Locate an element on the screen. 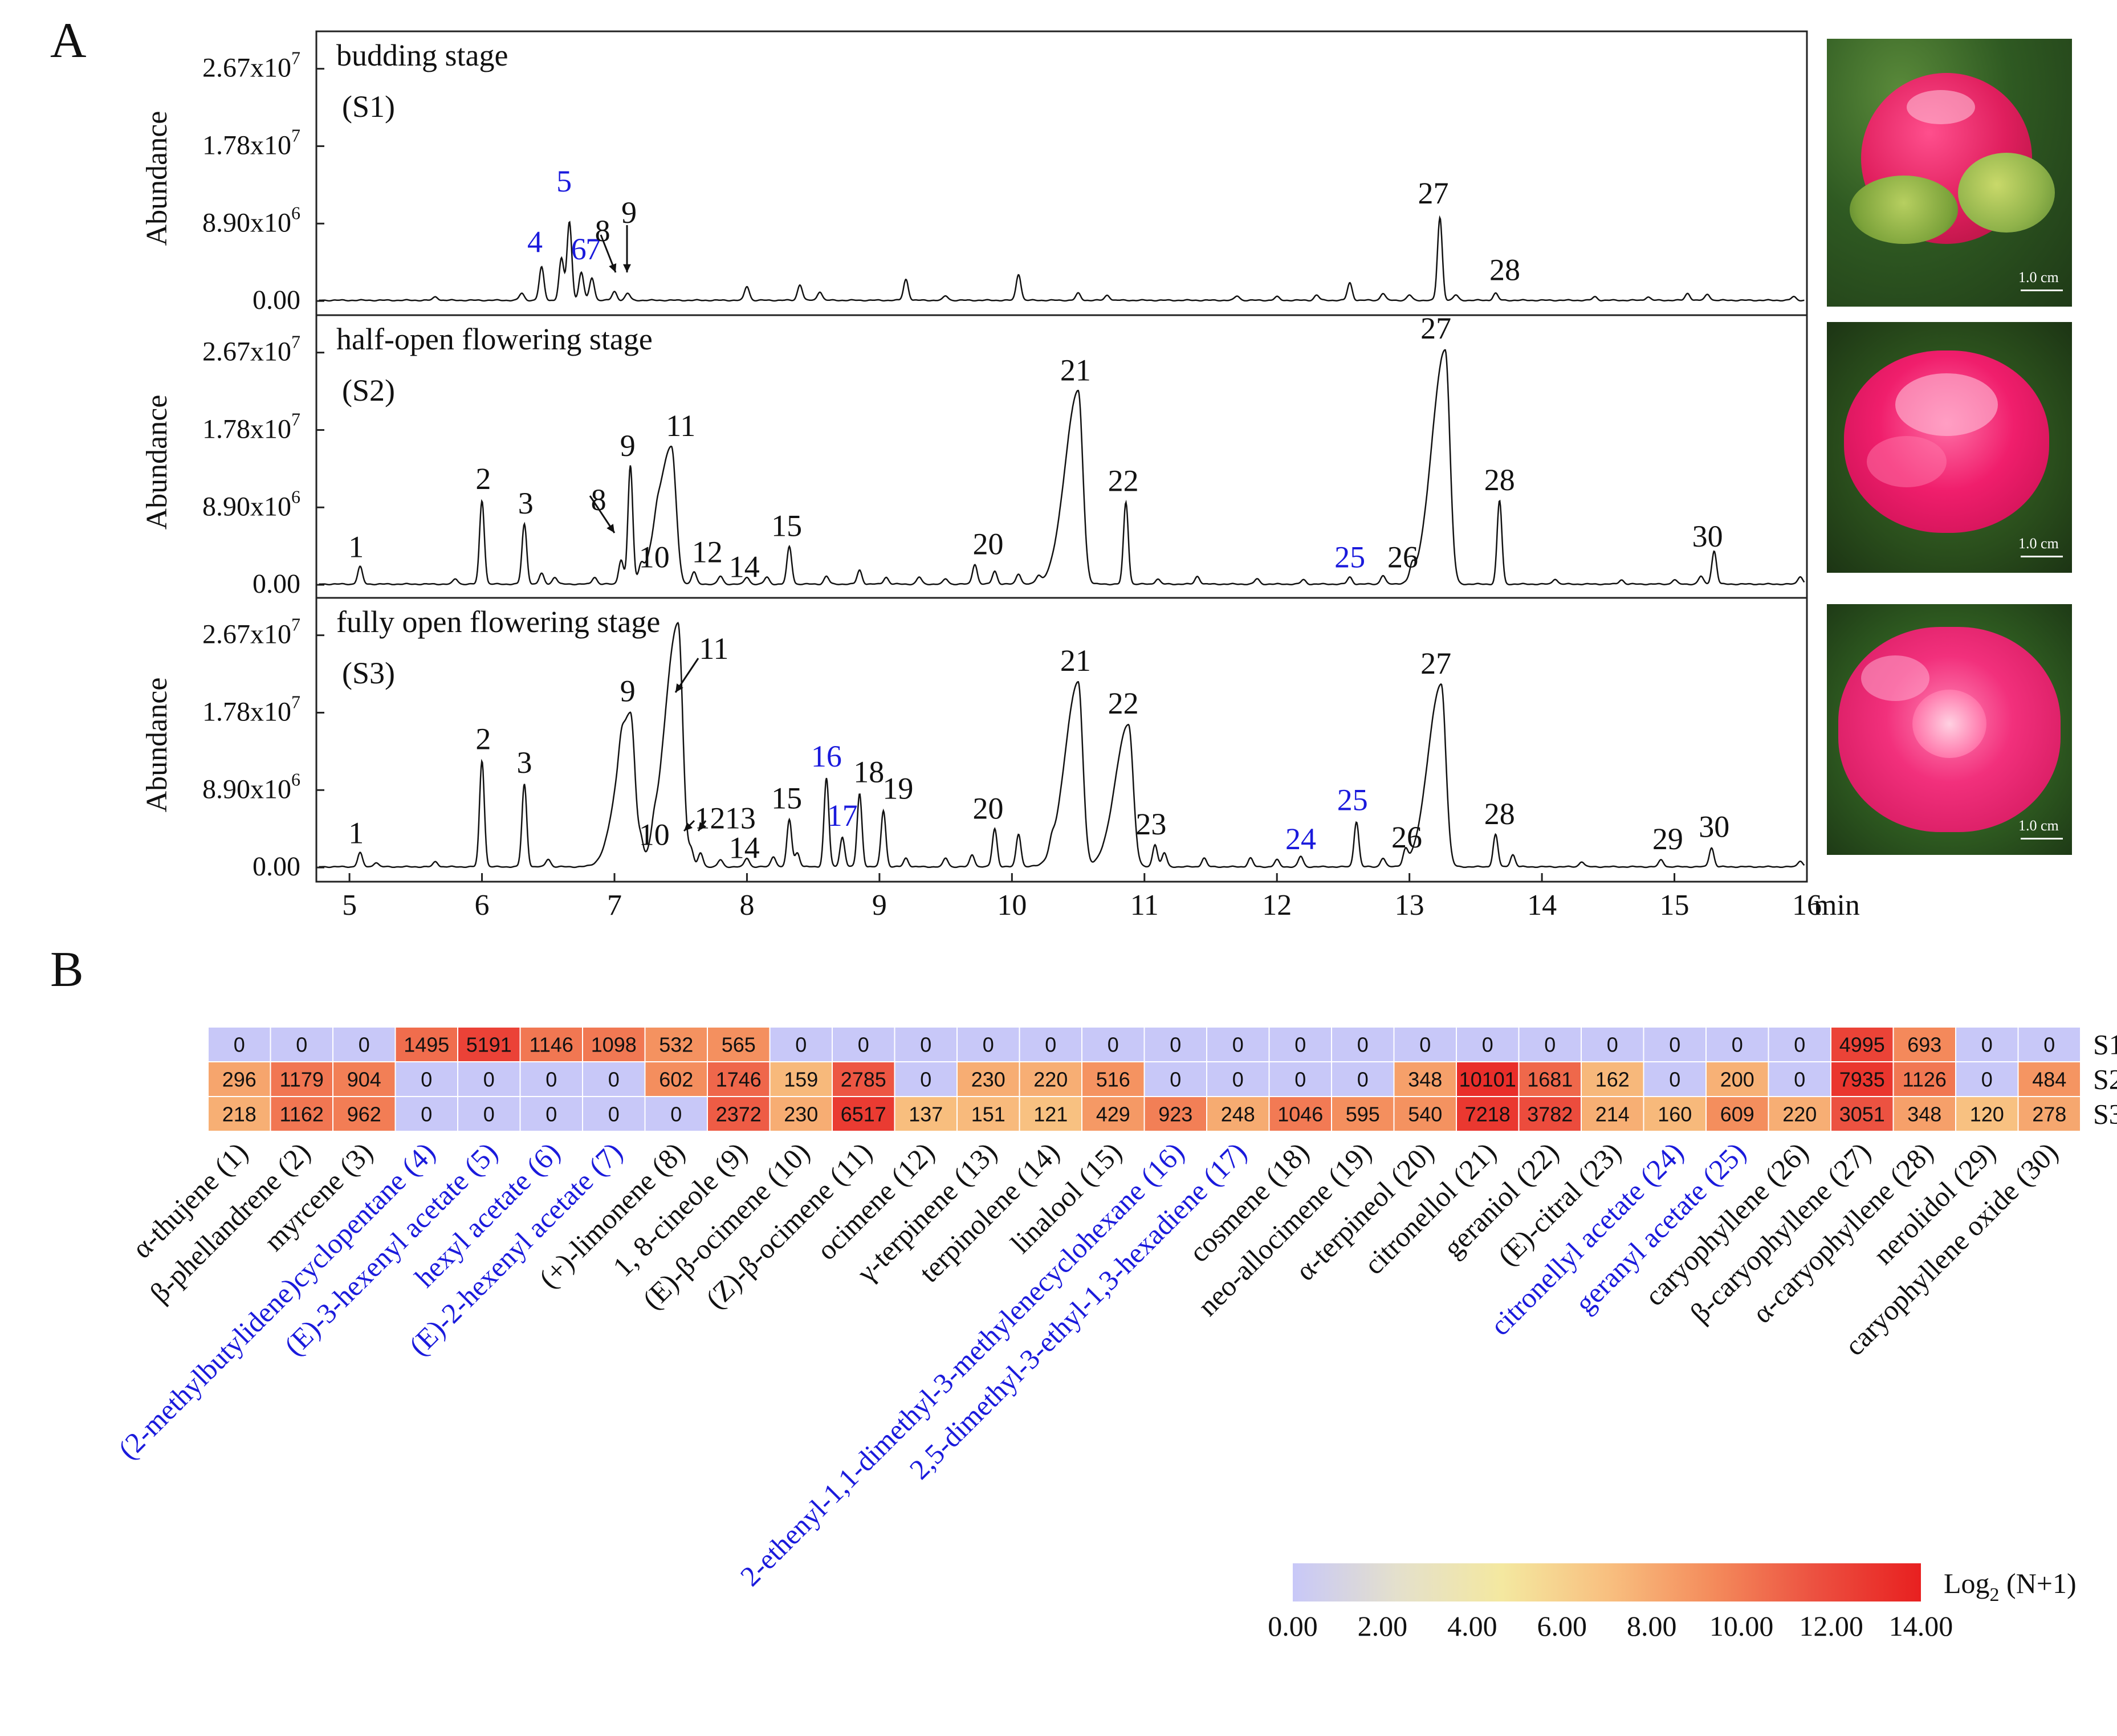 The height and width of the screenshot is (1736, 2117). peak-label: 23 is located at coordinates (1150, 824).